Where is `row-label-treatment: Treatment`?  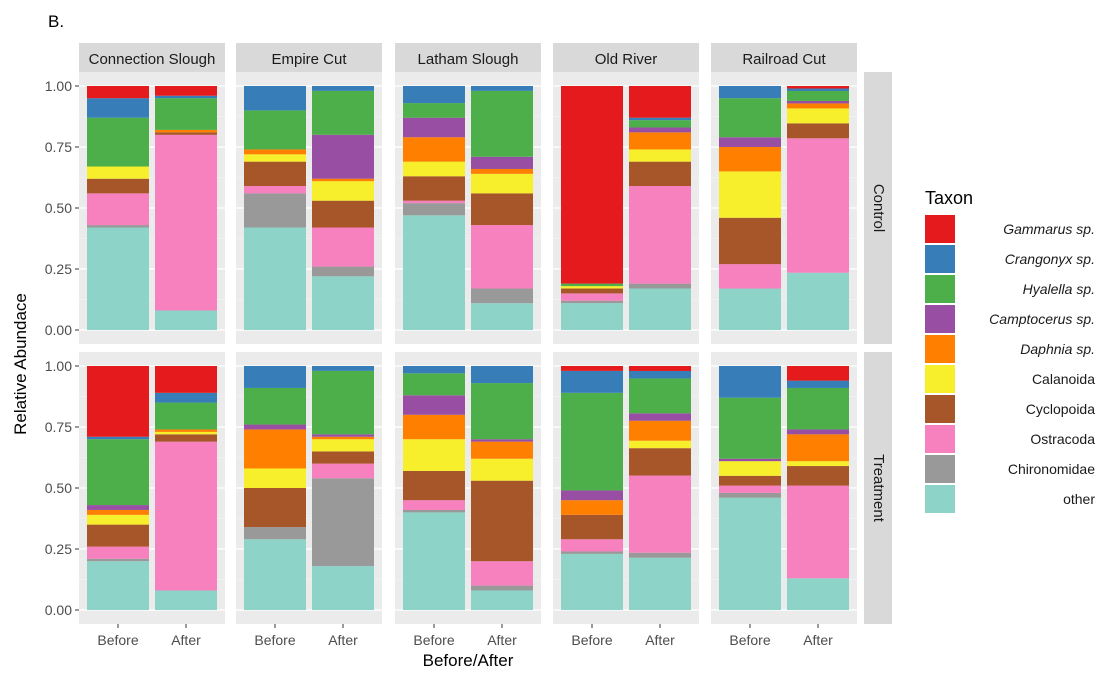
row-label-treatment: Treatment is located at coordinates (878, 488).